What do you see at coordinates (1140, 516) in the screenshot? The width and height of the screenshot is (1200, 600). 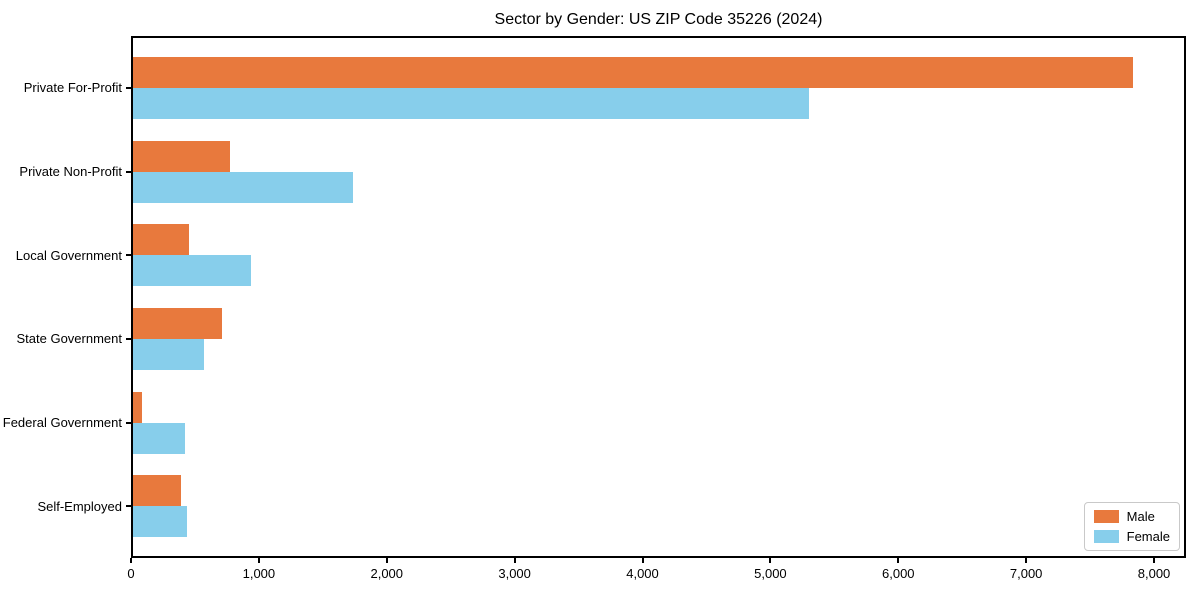 I see `legend-label: Male` at bounding box center [1140, 516].